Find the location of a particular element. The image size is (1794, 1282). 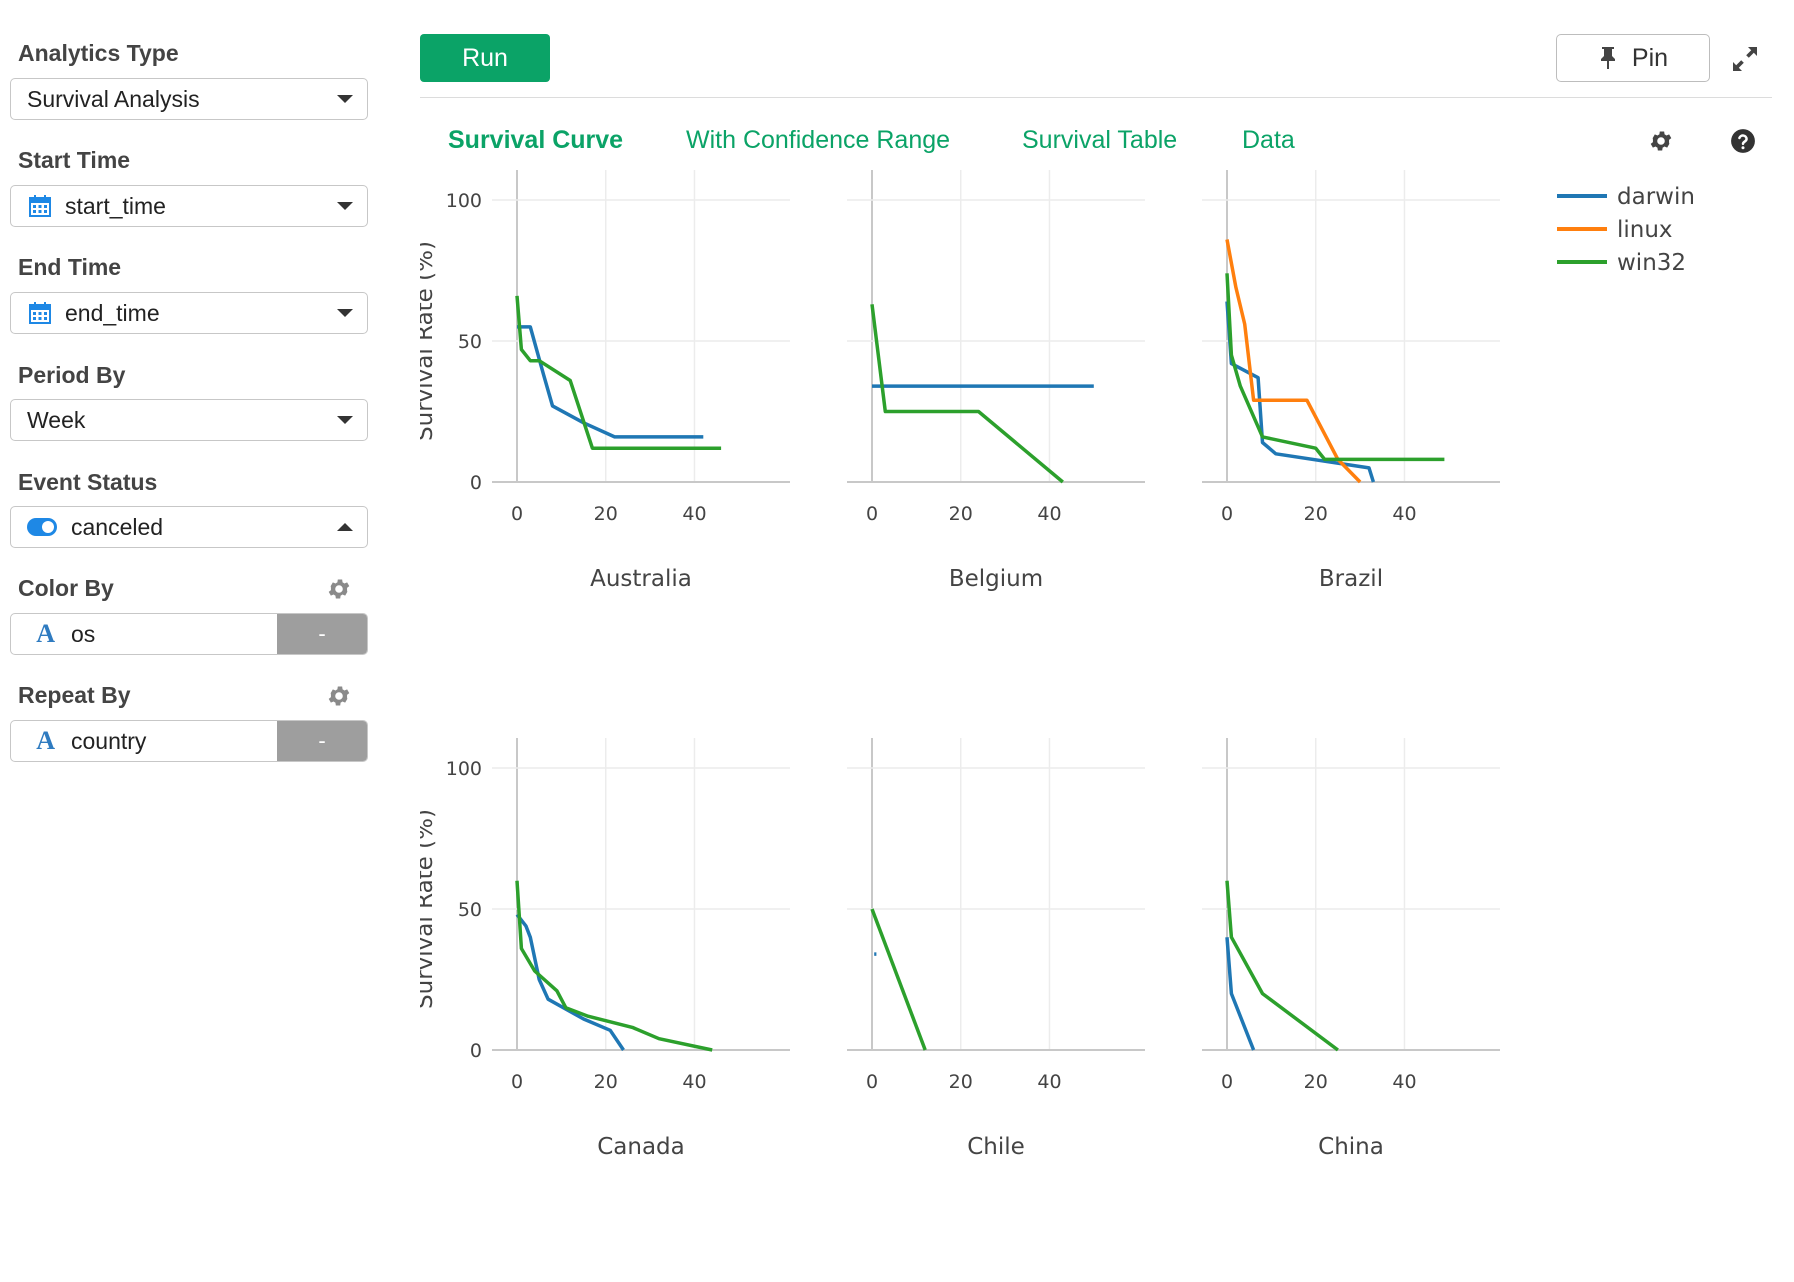

repeat-by-label: Repeat By is located at coordinates (74, 695).